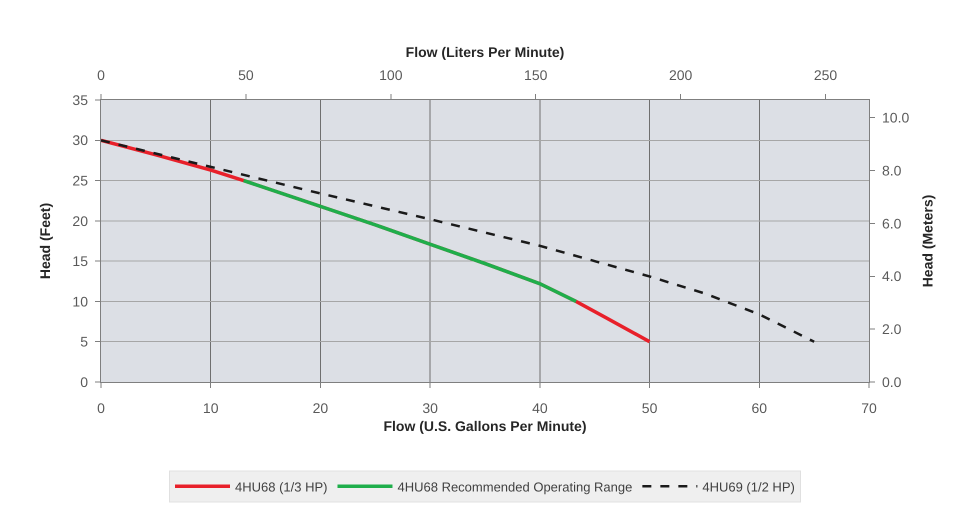 This screenshot has height=515, width=961. Describe the element at coordinates (80, 261) in the screenshot. I see `y-tick-label: 15` at that location.